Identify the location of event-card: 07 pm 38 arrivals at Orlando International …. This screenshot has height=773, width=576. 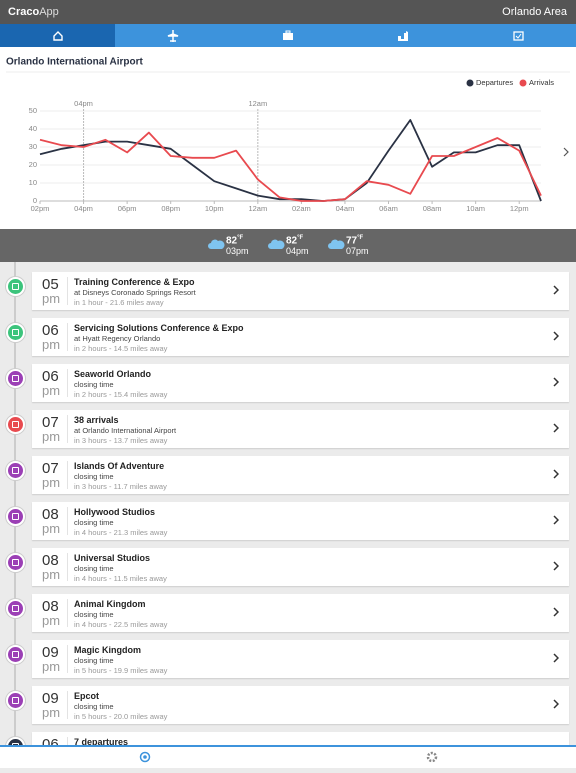
(300, 429).